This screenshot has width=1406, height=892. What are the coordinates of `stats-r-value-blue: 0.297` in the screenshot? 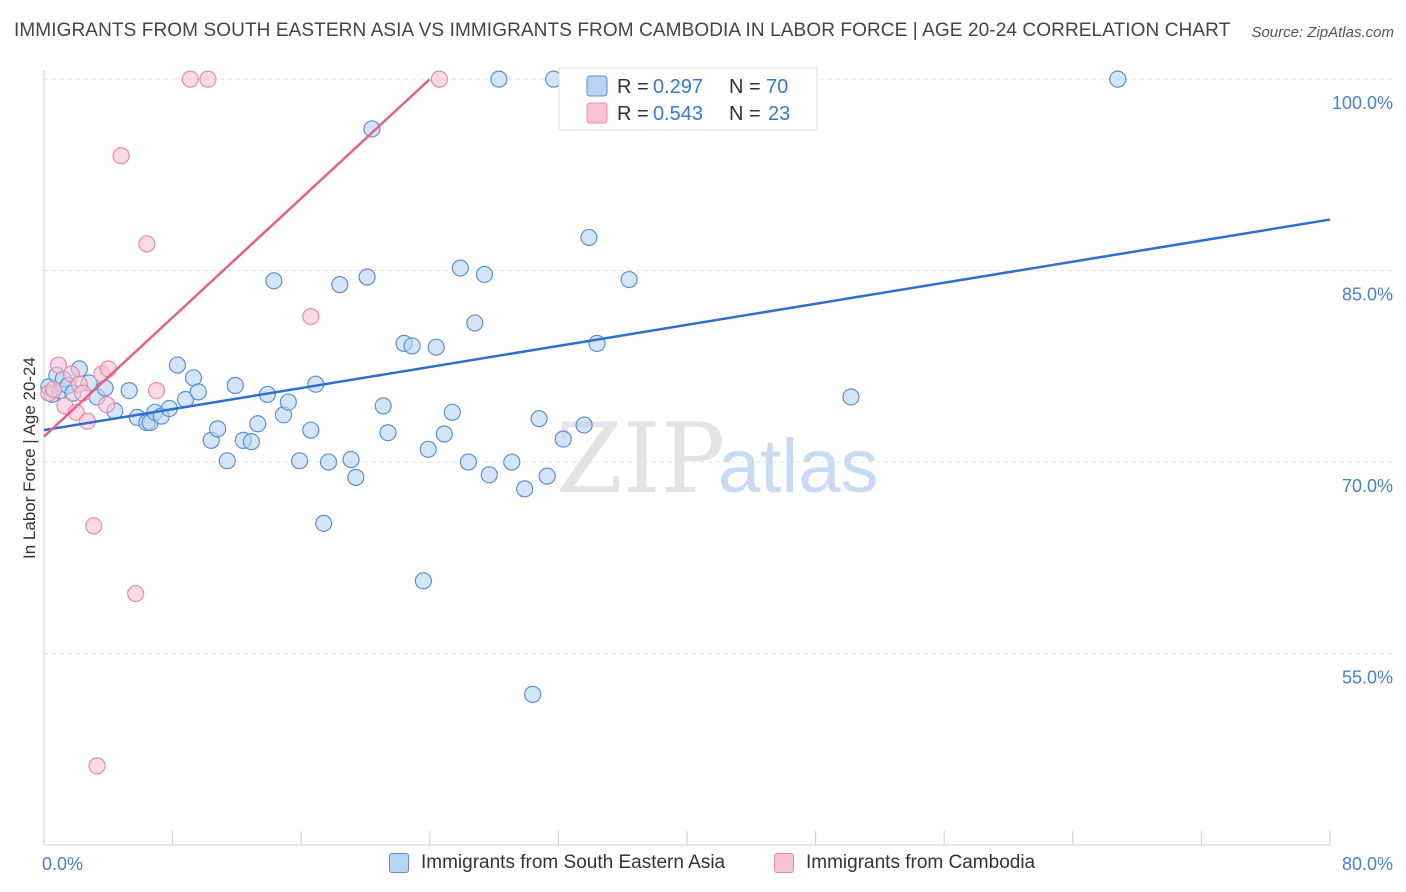 It's located at (678, 87).